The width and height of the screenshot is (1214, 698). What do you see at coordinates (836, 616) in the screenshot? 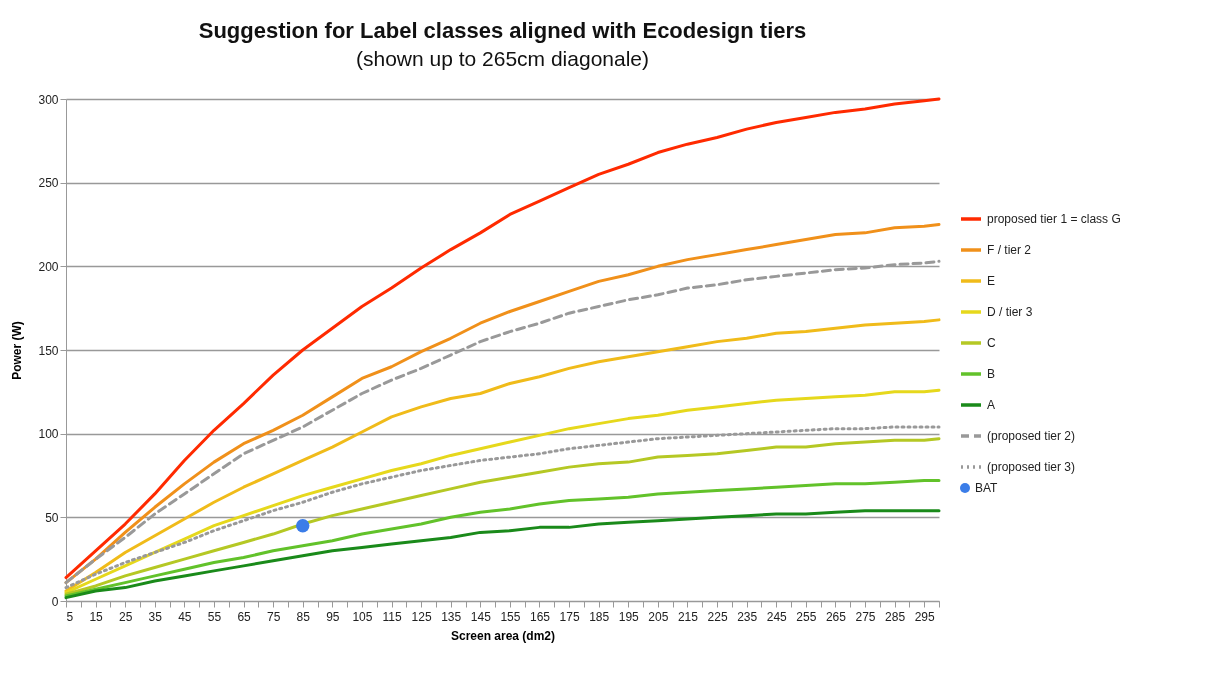
I see `x-tick-label: 265` at bounding box center [836, 616].